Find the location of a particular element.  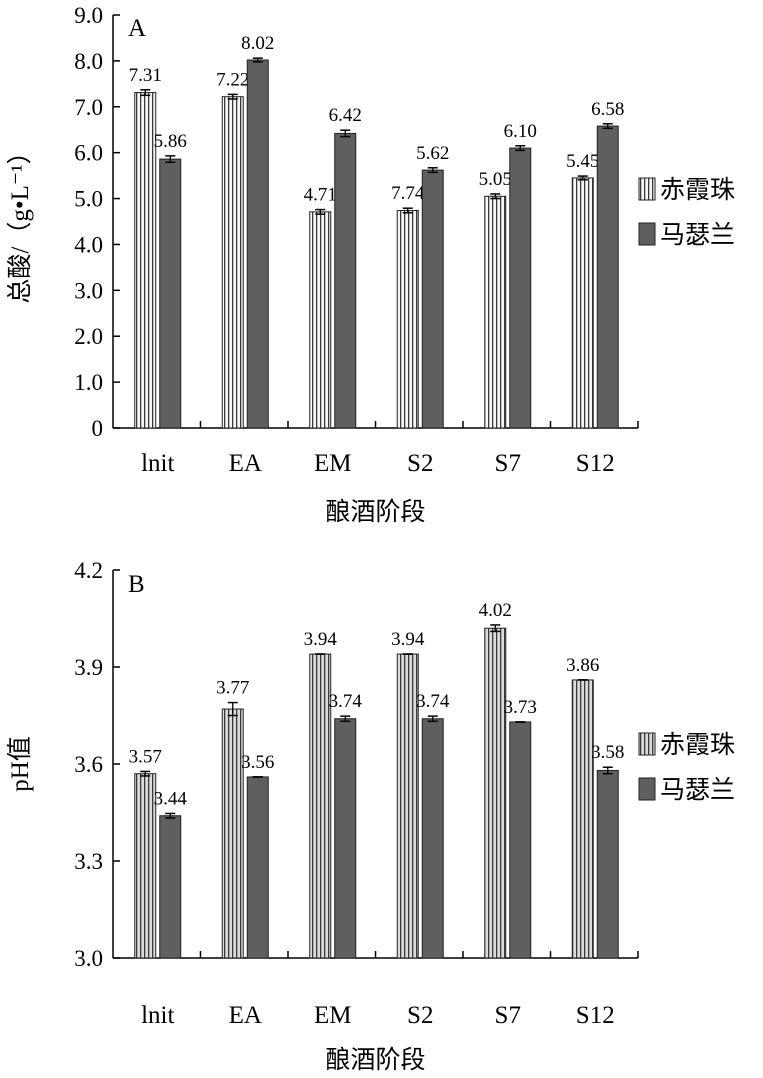

data-label: 5.62 is located at coordinates (432, 153).